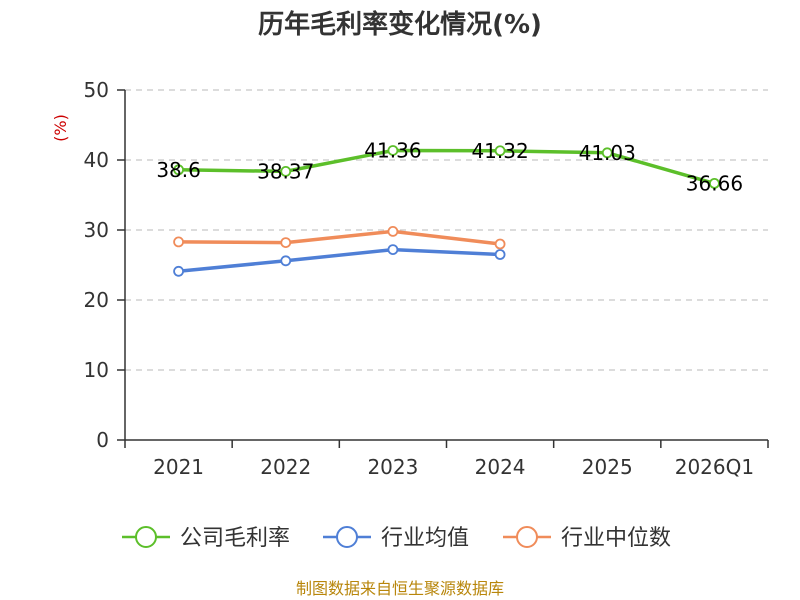 The image size is (800, 600). What do you see at coordinates (400, 24) in the screenshot?
I see `chart-title: 历年毛利率变化情况(%)` at bounding box center [400, 24].